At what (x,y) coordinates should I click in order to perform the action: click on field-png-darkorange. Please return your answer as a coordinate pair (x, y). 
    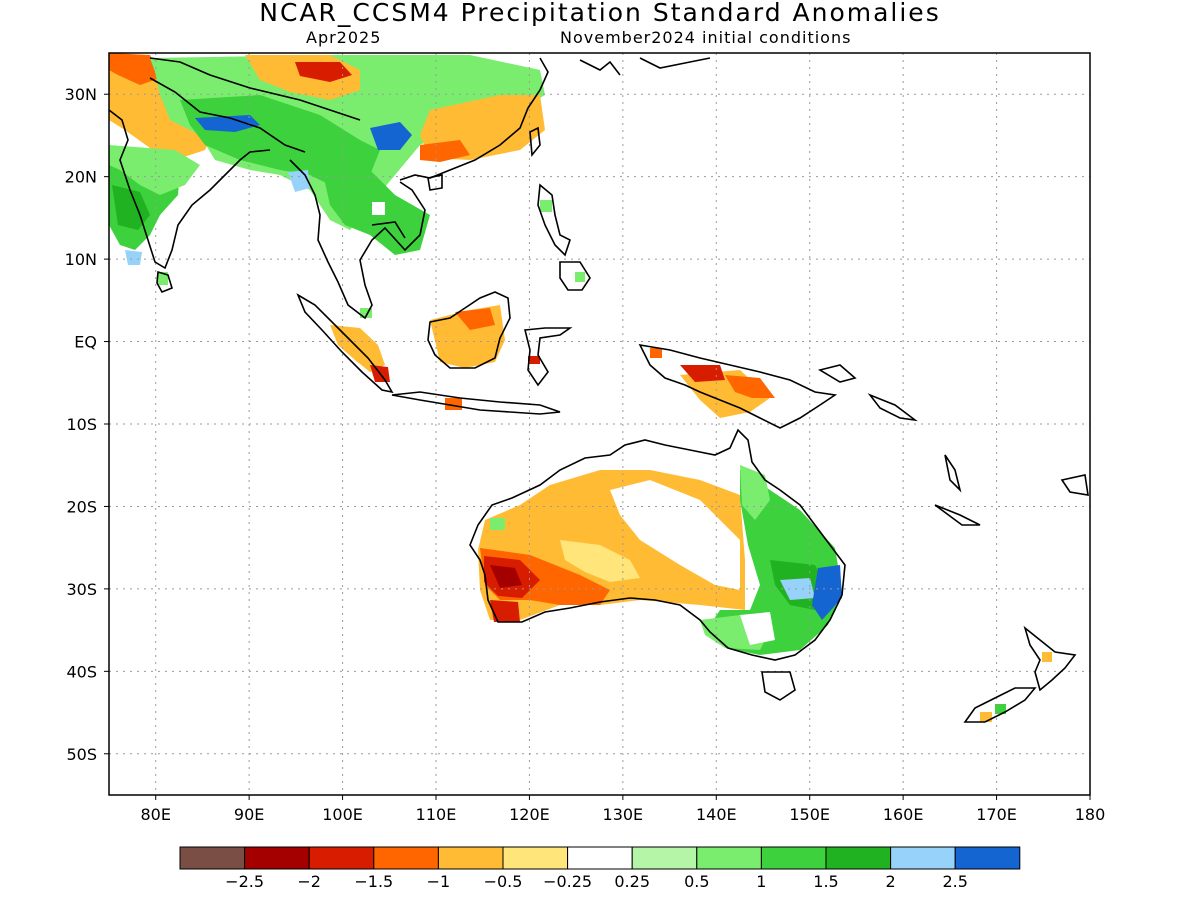
    Looking at the image, I should click on (750, 386).